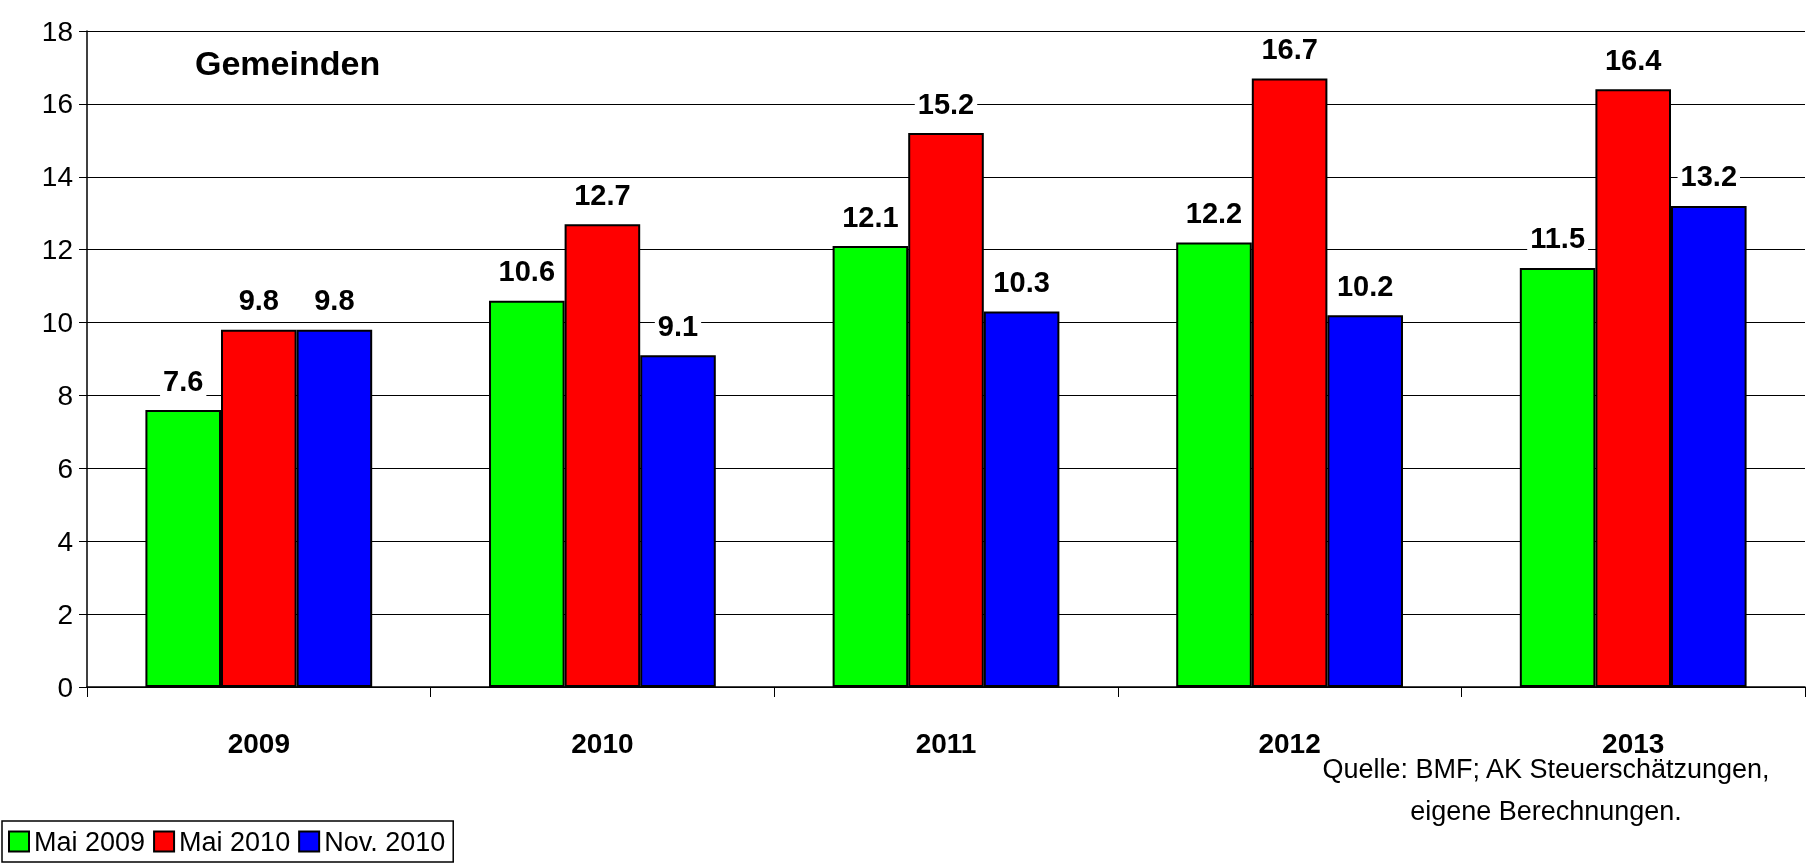 This screenshot has height=864, width=1813. I want to click on y-tick-label: 4, so click(65, 541).